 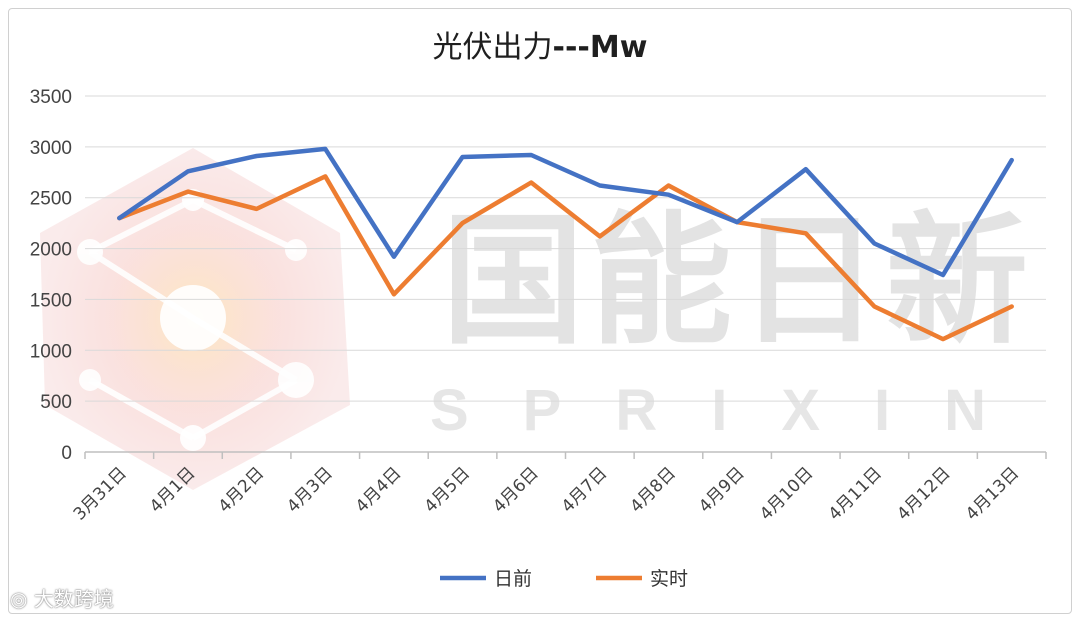 What do you see at coordinates (584, 489) in the screenshot?
I see `x-tick-label: 4月7日` at bounding box center [584, 489].